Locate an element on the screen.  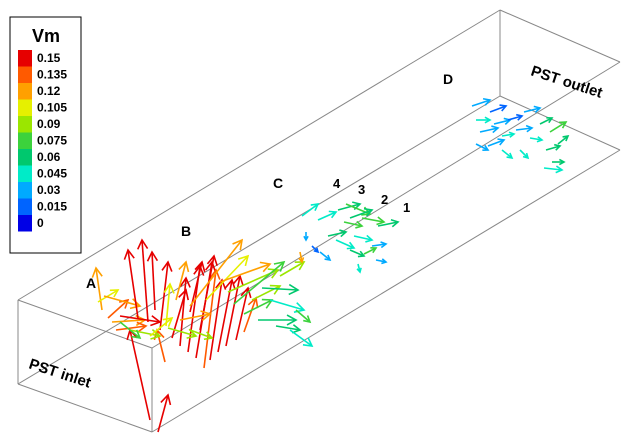
inlet-label: PST inlet is located at coordinates (60, 374).